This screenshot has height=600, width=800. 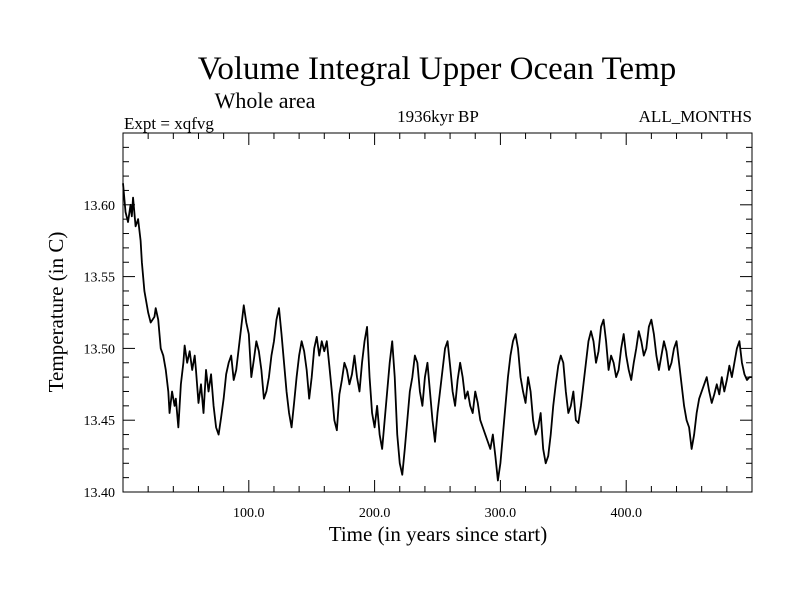 What do you see at coordinates (695, 116) in the screenshot?
I see `months-label: ALL_MONTHS` at bounding box center [695, 116].